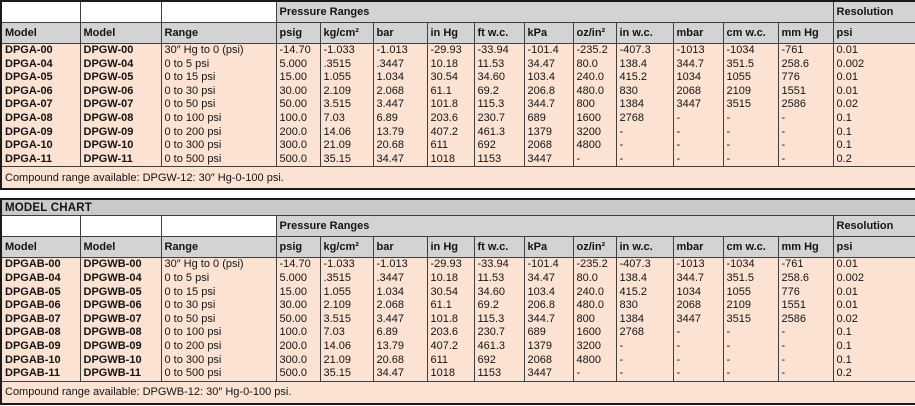 The image size is (915, 406). What do you see at coordinates (120, 247) in the screenshot?
I see `column-header: Model` at bounding box center [120, 247].